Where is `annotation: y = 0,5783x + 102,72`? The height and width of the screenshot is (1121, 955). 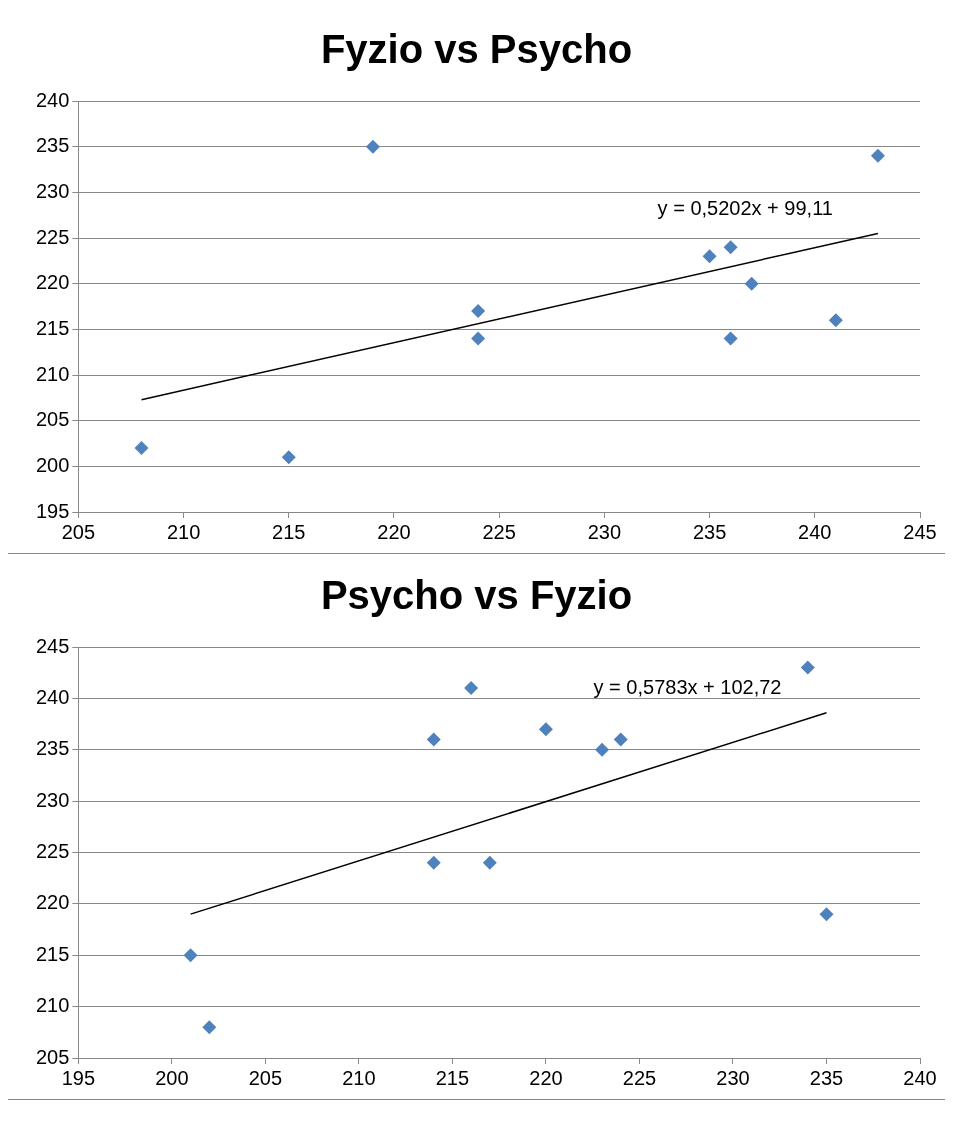
annotation: y = 0,5783x + 102,72 is located at coordinates (687, 687).